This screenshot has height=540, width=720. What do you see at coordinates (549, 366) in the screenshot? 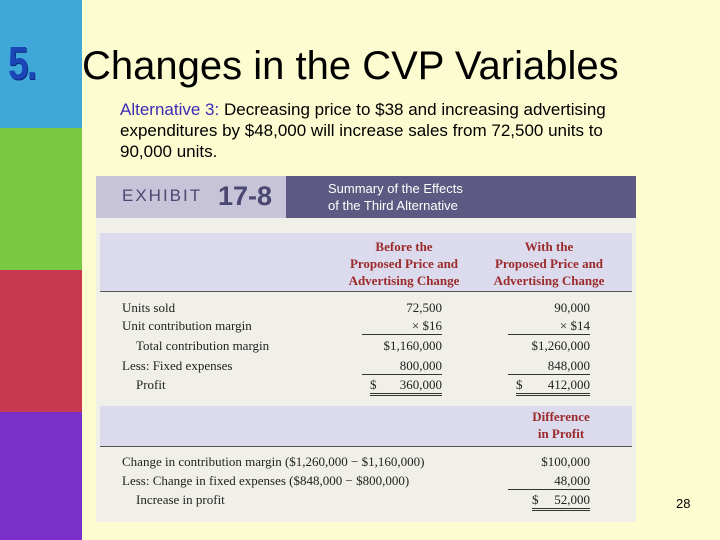
I see `value-with: 848,000` at bounding box center [549, 366].